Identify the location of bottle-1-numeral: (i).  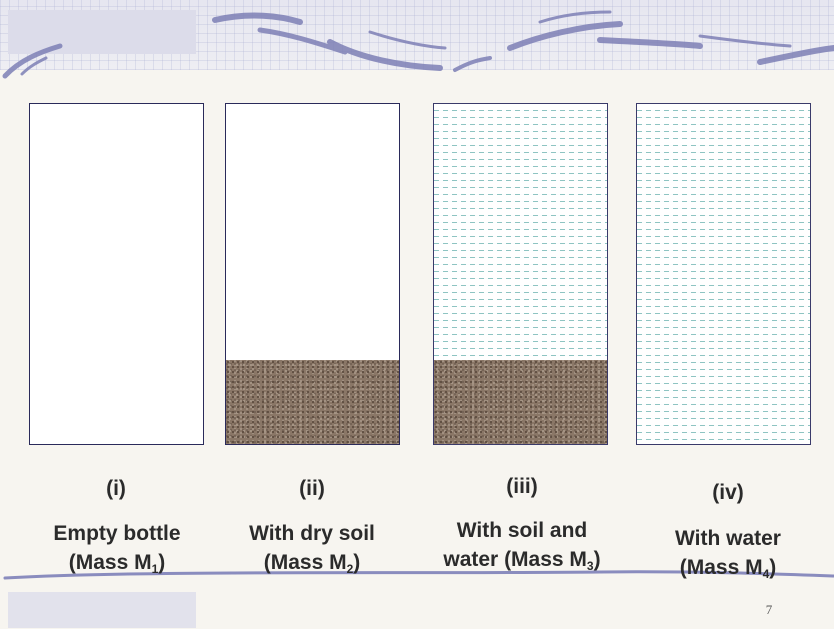
(116, 488).